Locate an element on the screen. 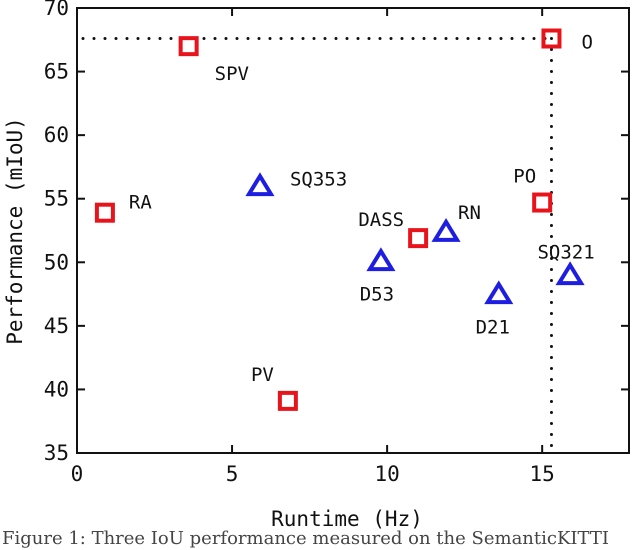  square-marker-pv is located at coordinates (287, 400).